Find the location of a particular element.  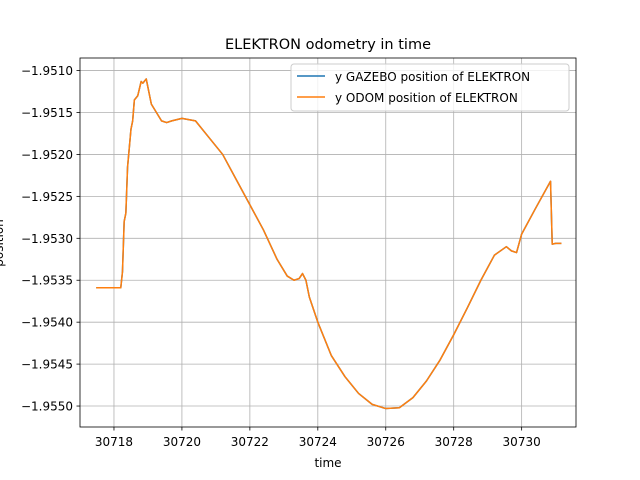

x-tick-label: 30730 is located at coordinates (522, 442).